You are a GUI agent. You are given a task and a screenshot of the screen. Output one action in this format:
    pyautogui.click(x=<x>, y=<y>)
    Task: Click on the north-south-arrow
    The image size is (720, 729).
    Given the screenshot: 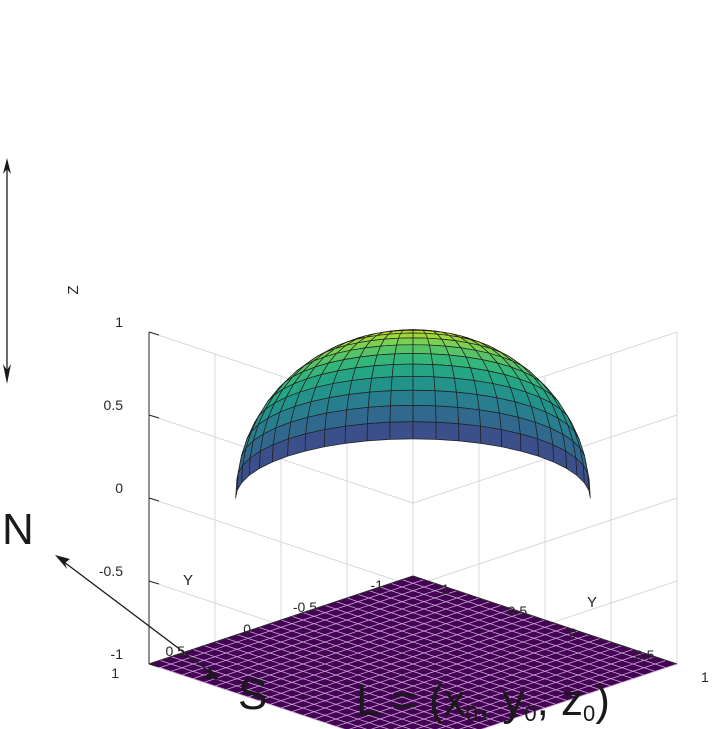 What is the action you would take?
    pyautogui.click(x=137, y=617)
    